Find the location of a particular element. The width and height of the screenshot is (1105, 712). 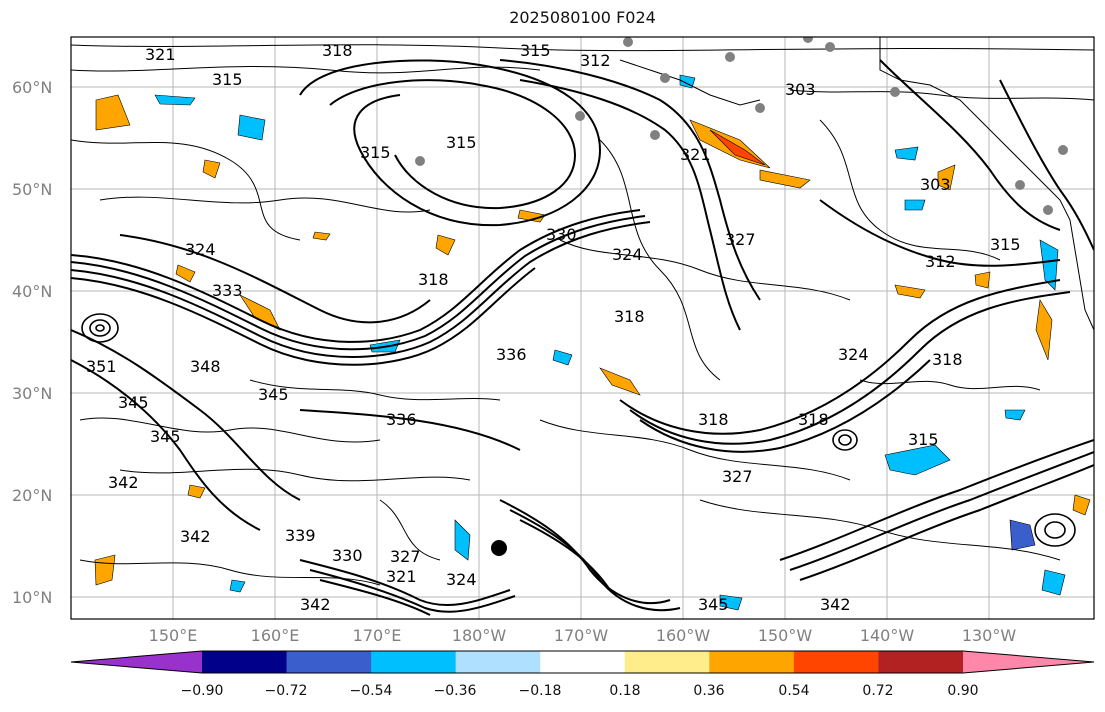

lat-label: 40°N is located at coordinates (32, 291).